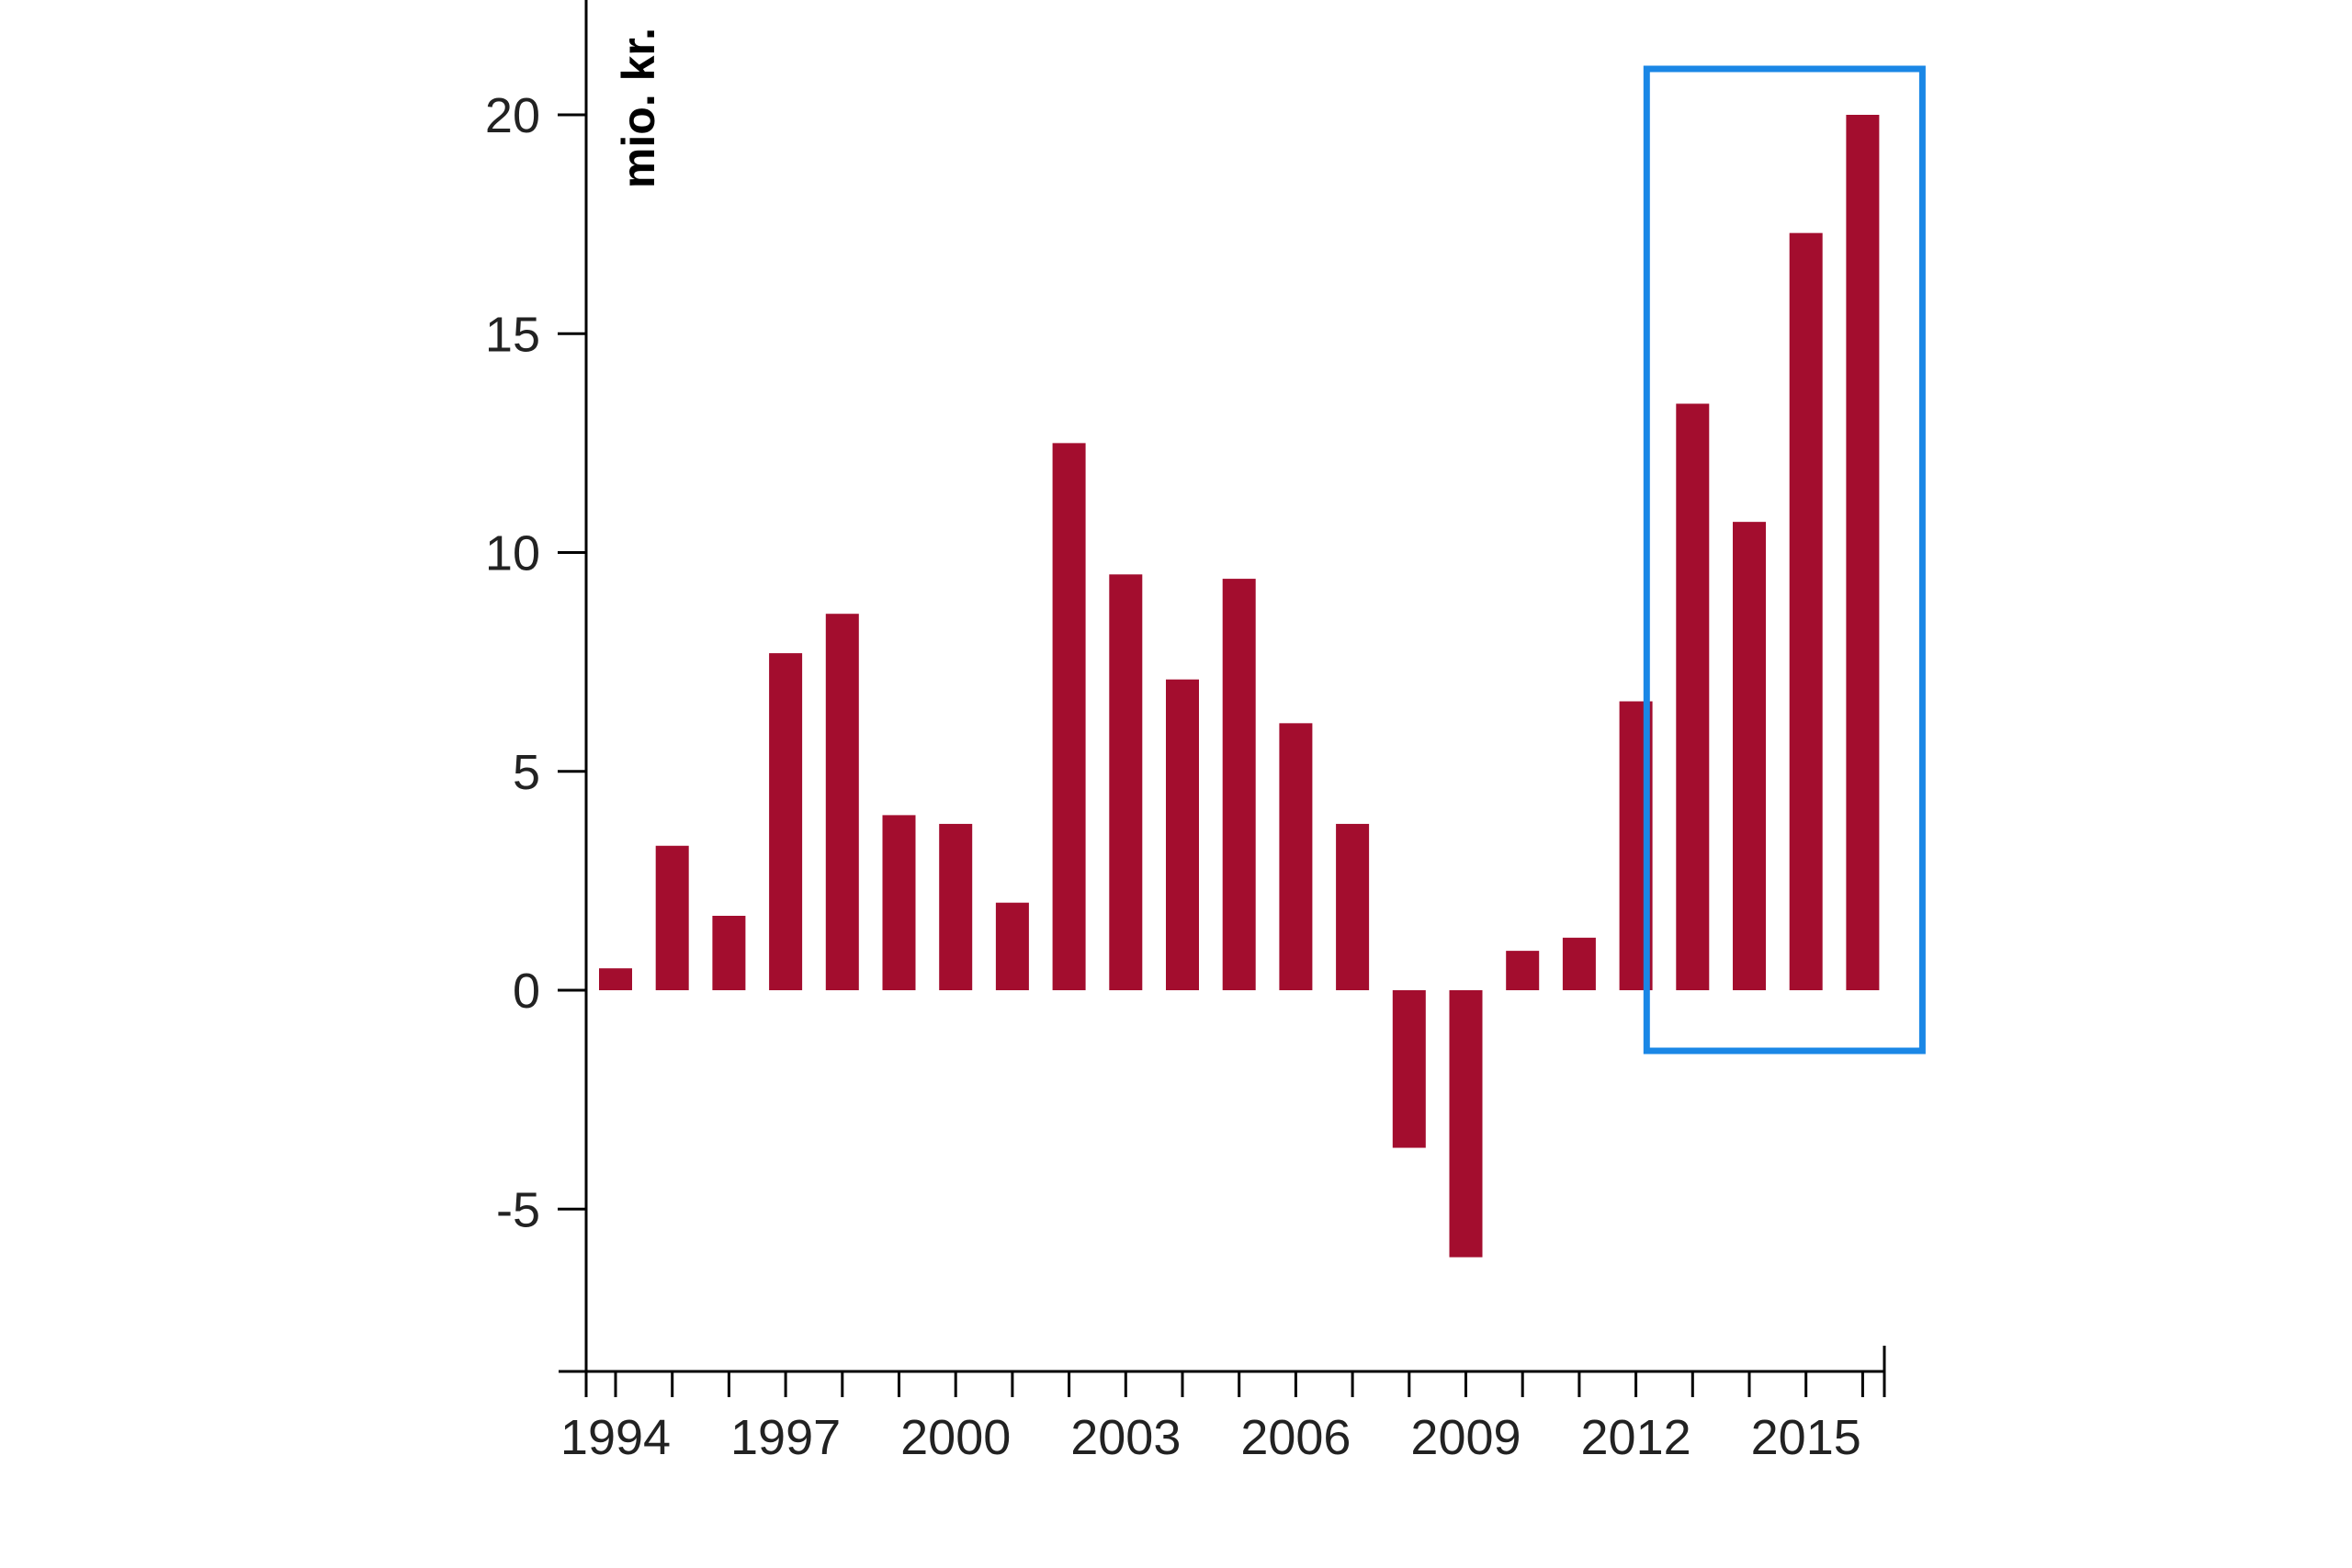 The height and width of the screenshot is (1568, 2352). What do you see at coordinates (518, 1209) in the screenshot?
I see `y-tick-label: -5` at bounding box center [518, 1209].